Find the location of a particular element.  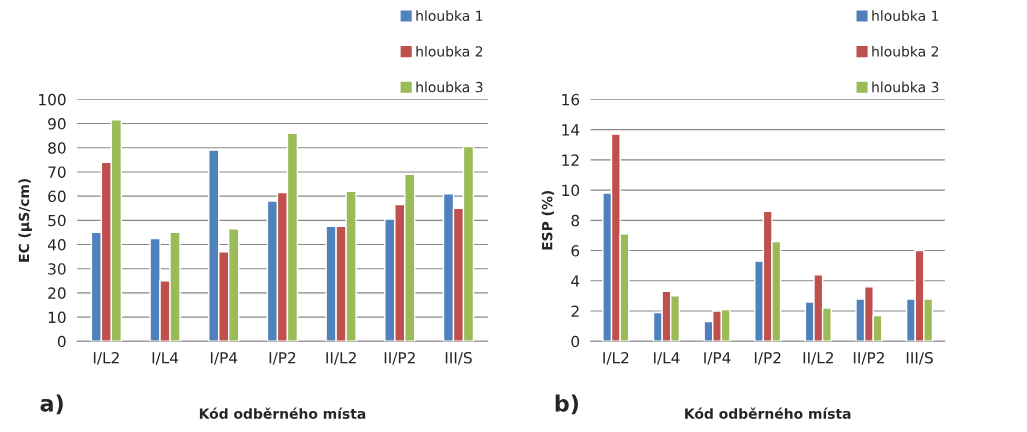

text: a) is located at coordinates (51, 404).